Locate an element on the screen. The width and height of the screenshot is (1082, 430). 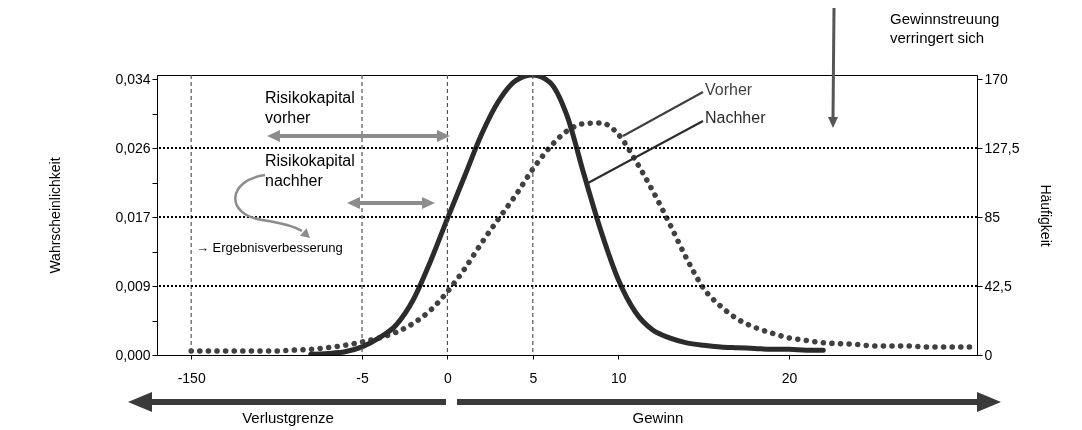
y2-tick-label: 0 is located at coordinates (988, 354).